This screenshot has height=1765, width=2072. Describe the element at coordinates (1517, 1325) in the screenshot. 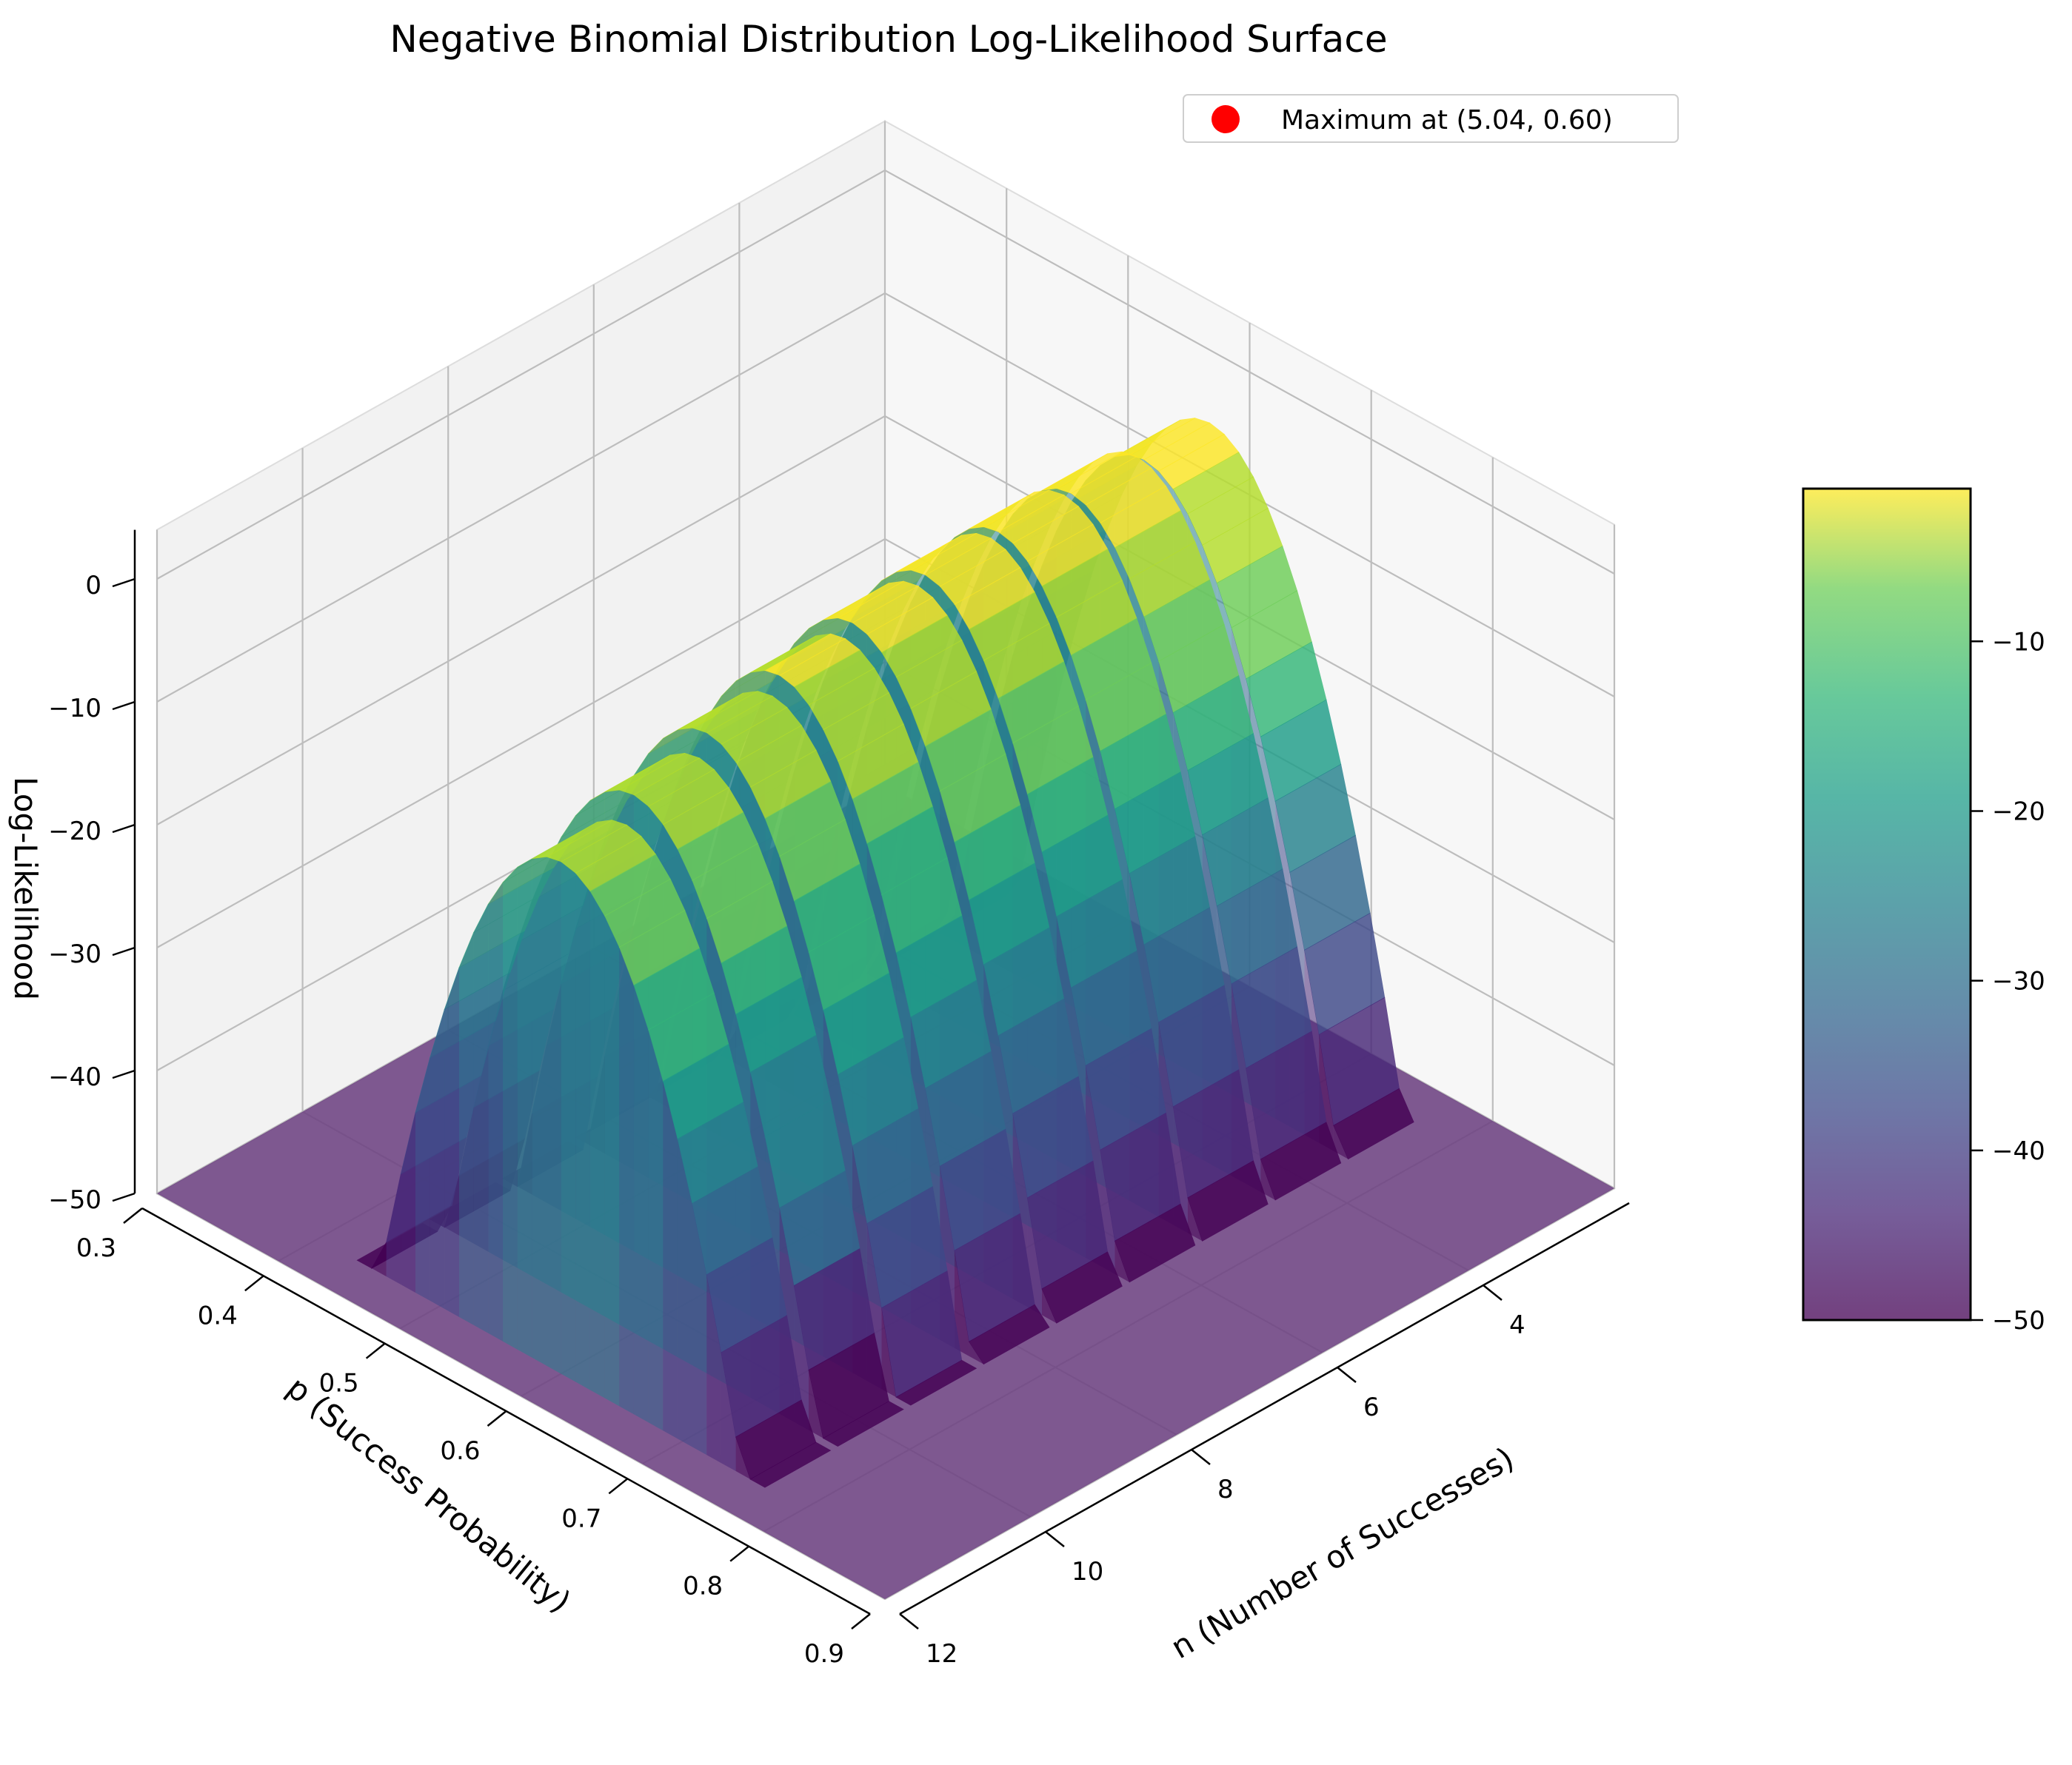

I see `n-tick-label: 4` at that location.